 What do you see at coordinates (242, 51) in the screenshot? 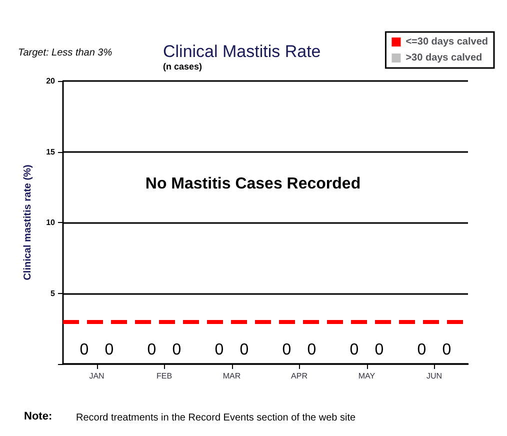
I see `chart-title: Clinical Mastitis Rate` at bounding box center [242, 51].